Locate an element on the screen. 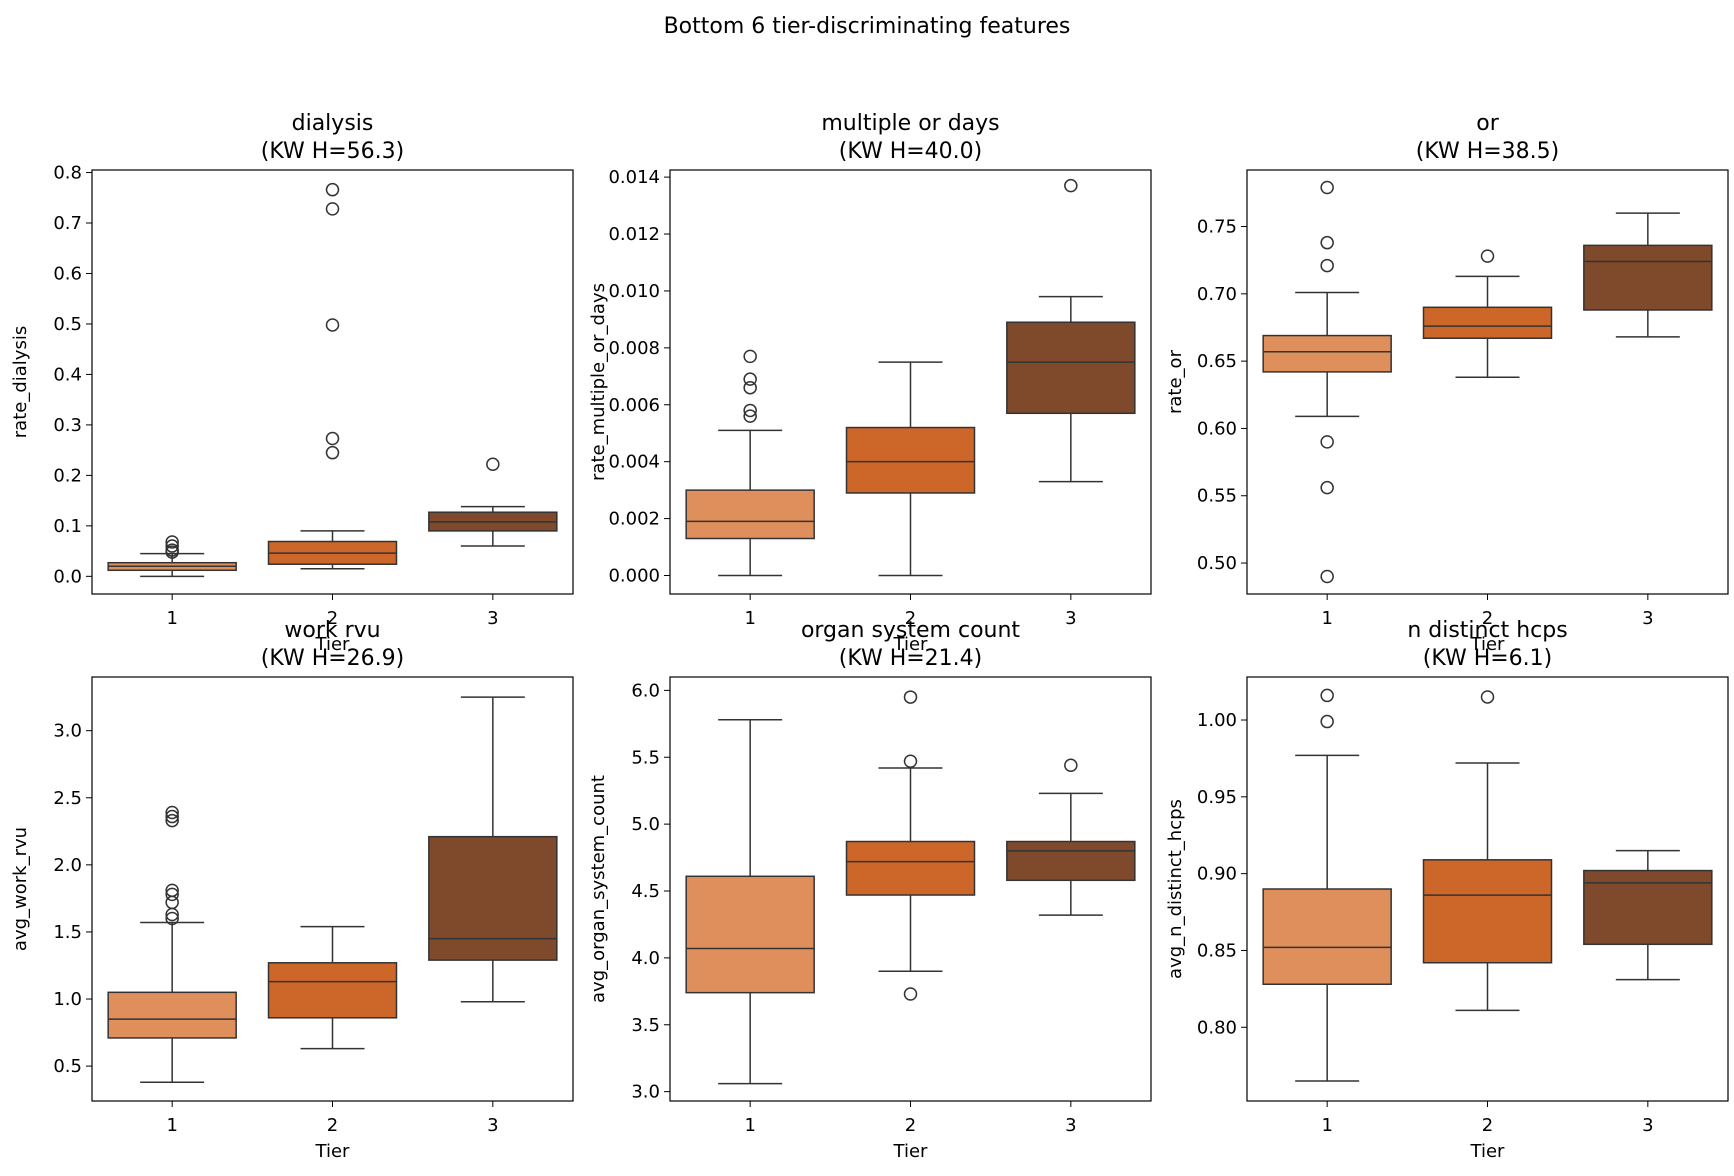 The image size is (1734, 1176). y-tick-label: 0.55 is located at coordinates (1217, 496).